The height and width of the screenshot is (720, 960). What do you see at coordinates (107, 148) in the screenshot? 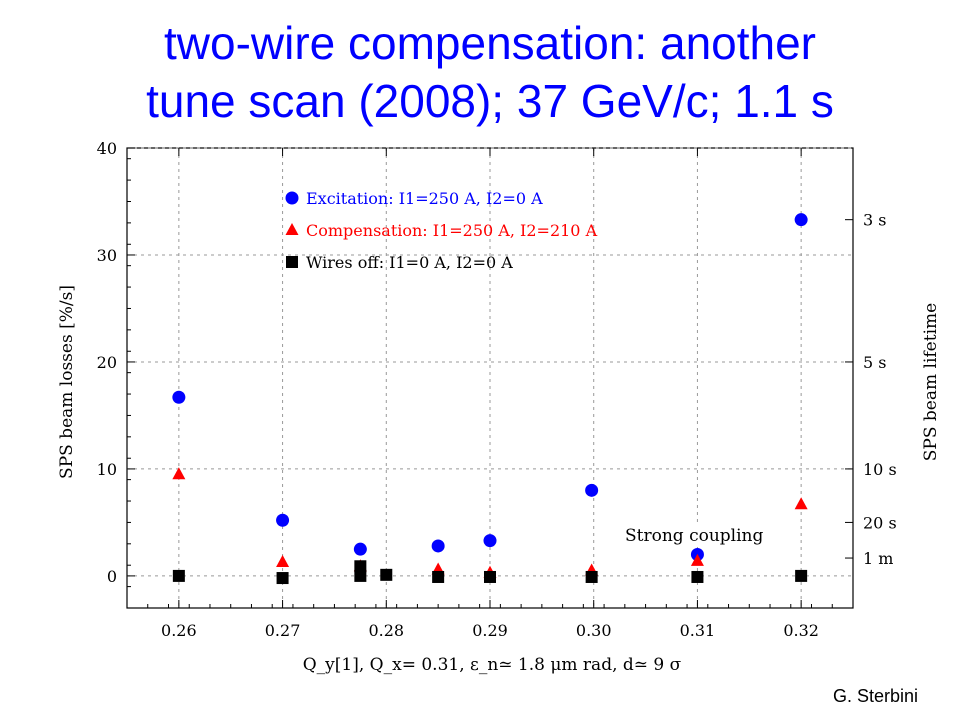
I see `y-tick-label: 40` at bounding box center [107, 148].